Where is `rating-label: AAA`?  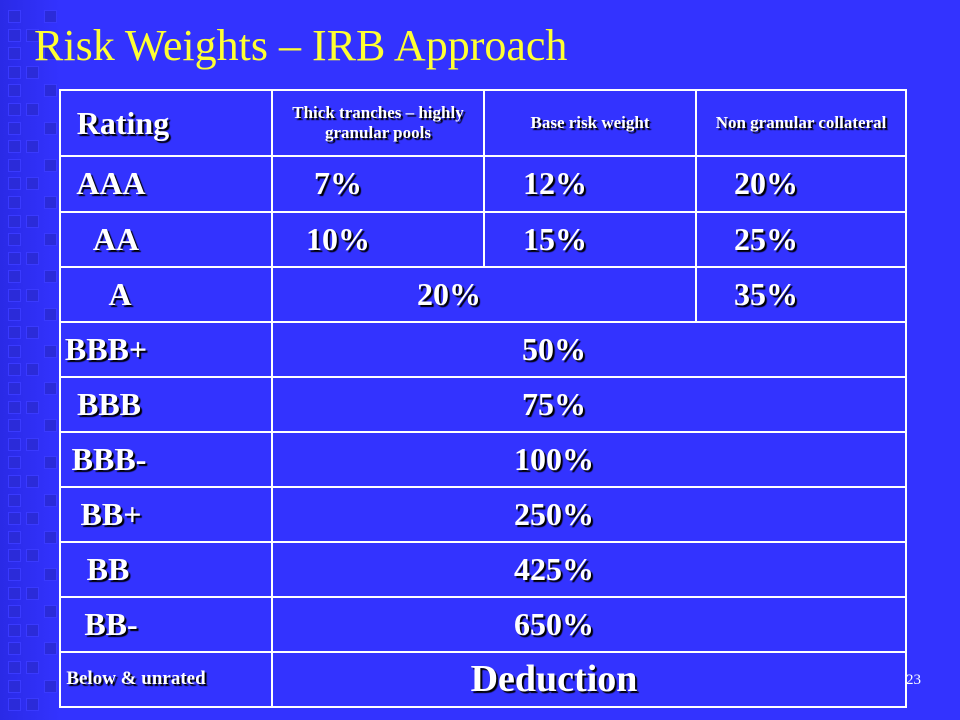
rating-label: AAA is located at coordinates (111, 183).